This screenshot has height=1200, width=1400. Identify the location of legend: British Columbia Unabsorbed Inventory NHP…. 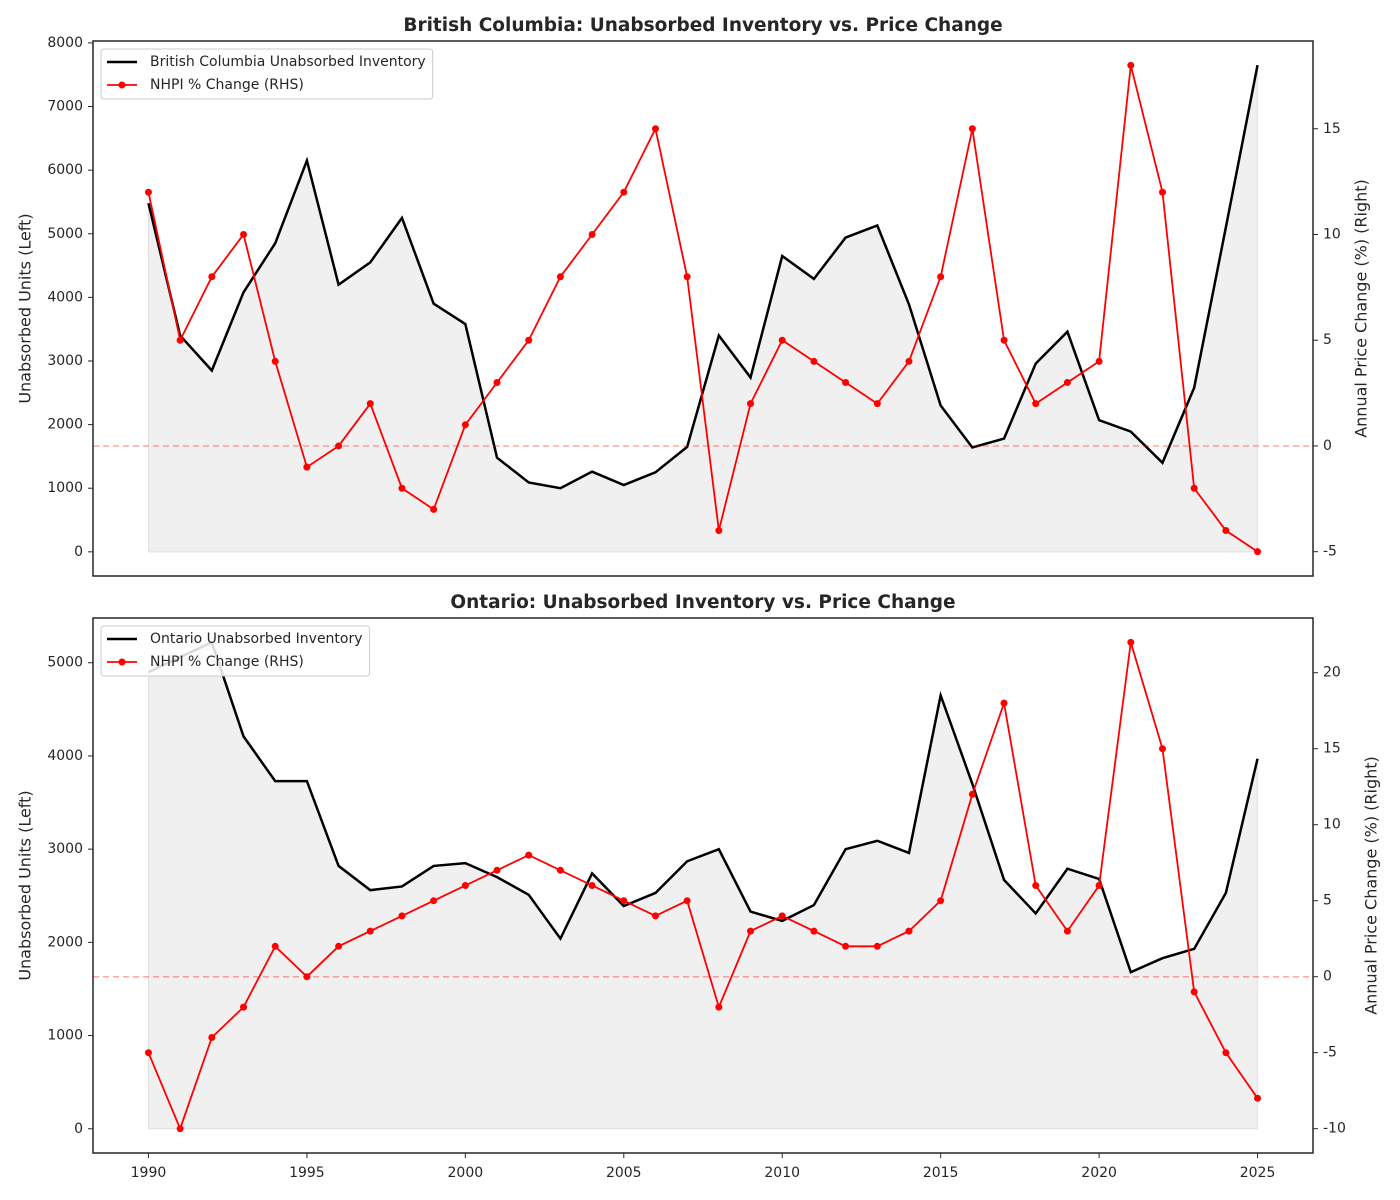
(267, 74).